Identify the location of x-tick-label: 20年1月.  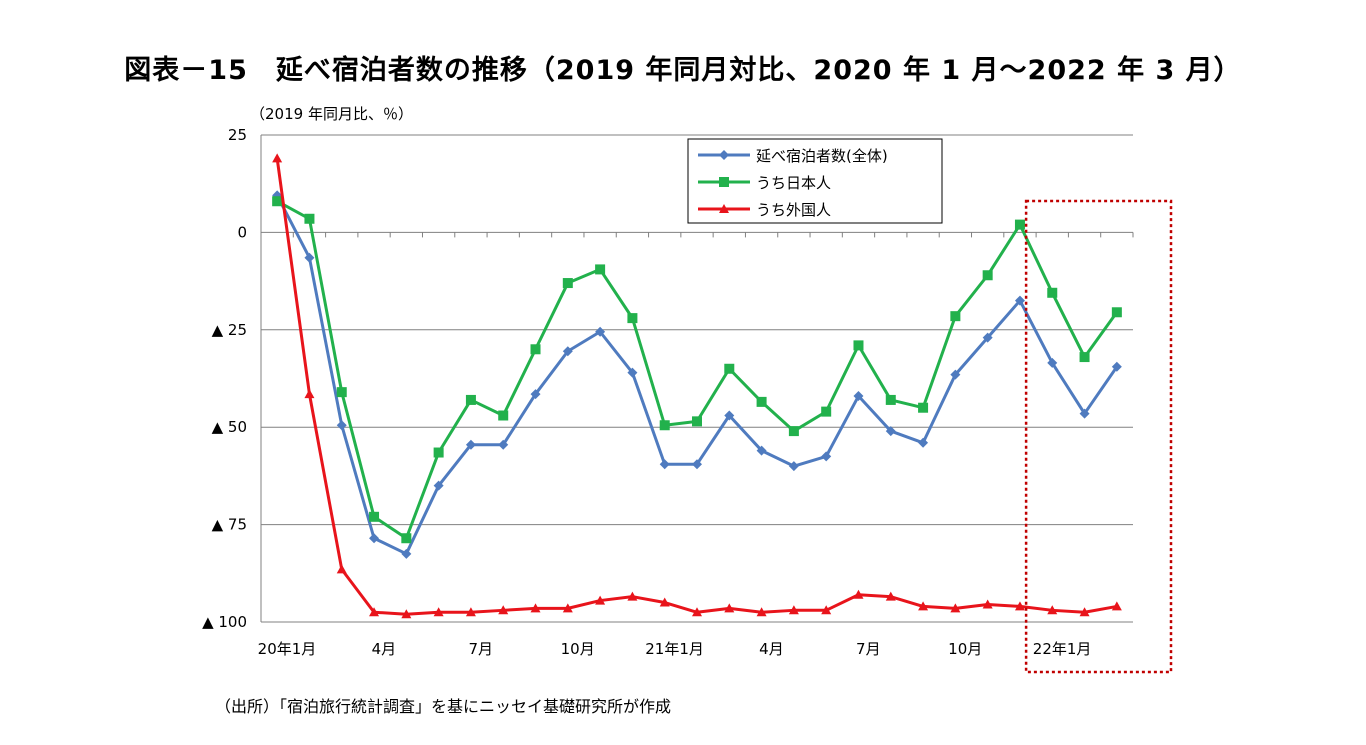
(287, 649).